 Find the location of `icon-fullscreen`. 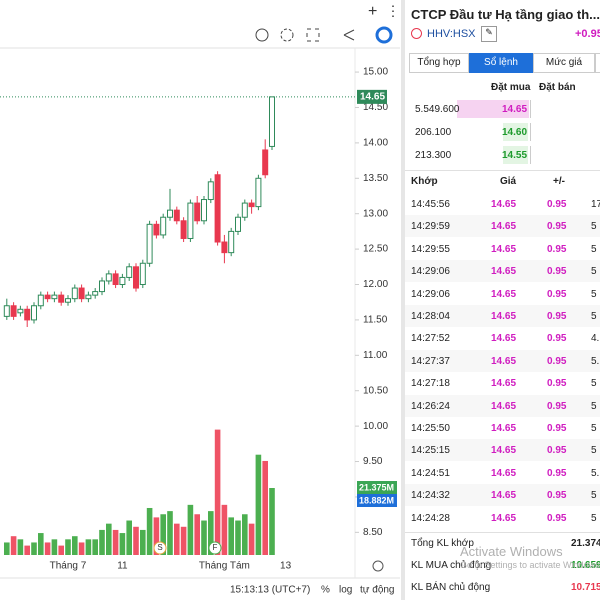

icon-fullscreen is located at coordinates (313, 35).